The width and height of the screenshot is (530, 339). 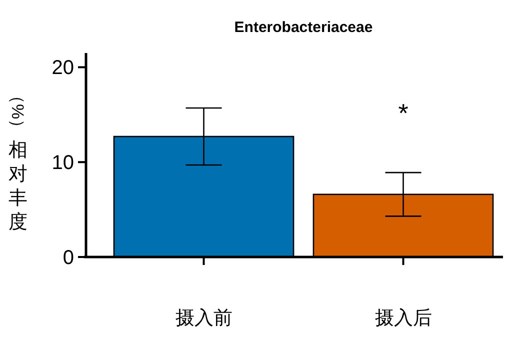 I want to click on chart-title: Enterobacteriaceae, so click(x=303, y=27).